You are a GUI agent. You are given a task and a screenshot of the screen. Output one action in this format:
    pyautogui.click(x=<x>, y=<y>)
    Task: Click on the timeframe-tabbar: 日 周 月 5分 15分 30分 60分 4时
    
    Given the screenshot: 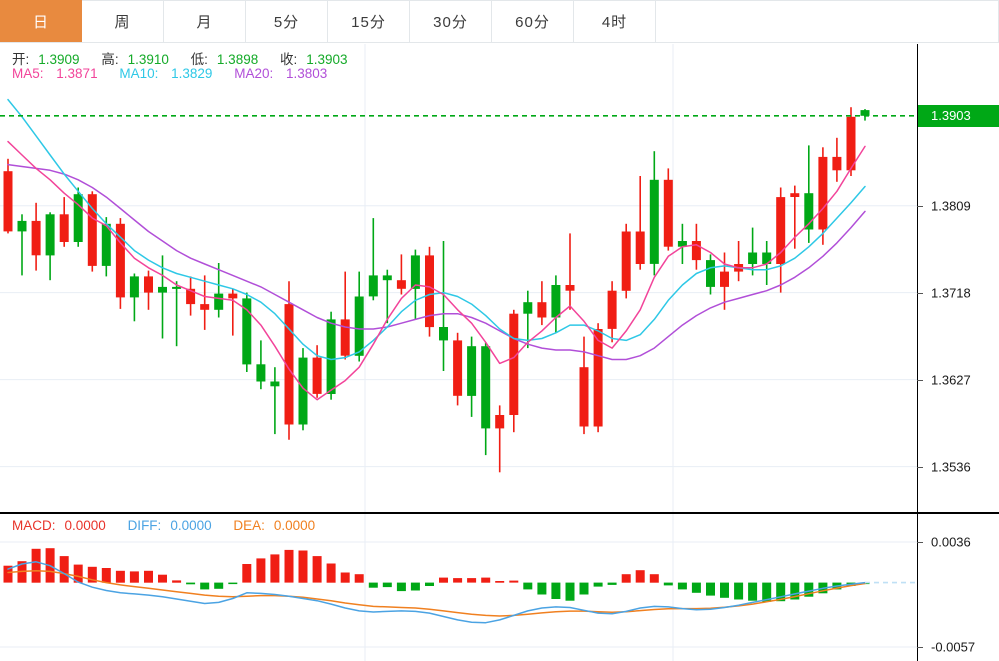 What is the action you would take?
    pyautogui.click(x=499, y=21)
    